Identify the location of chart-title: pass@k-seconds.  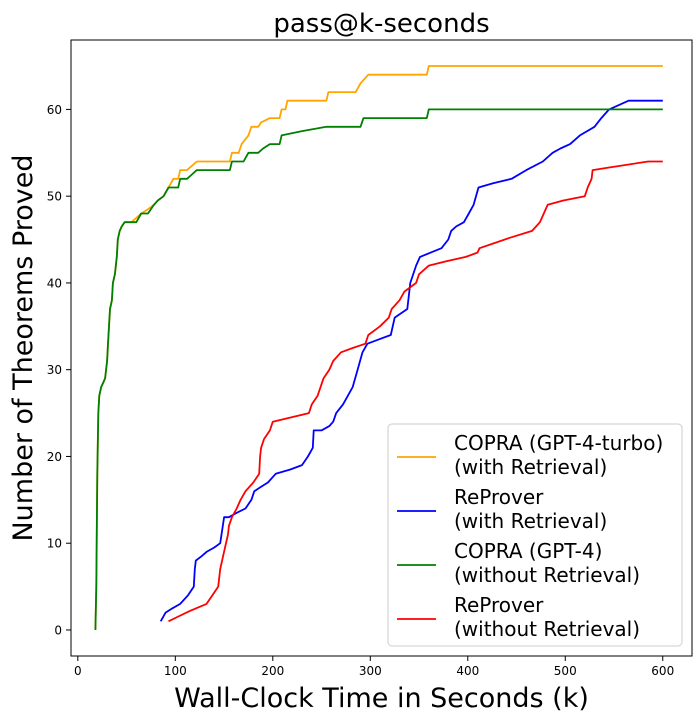
(381, 24).